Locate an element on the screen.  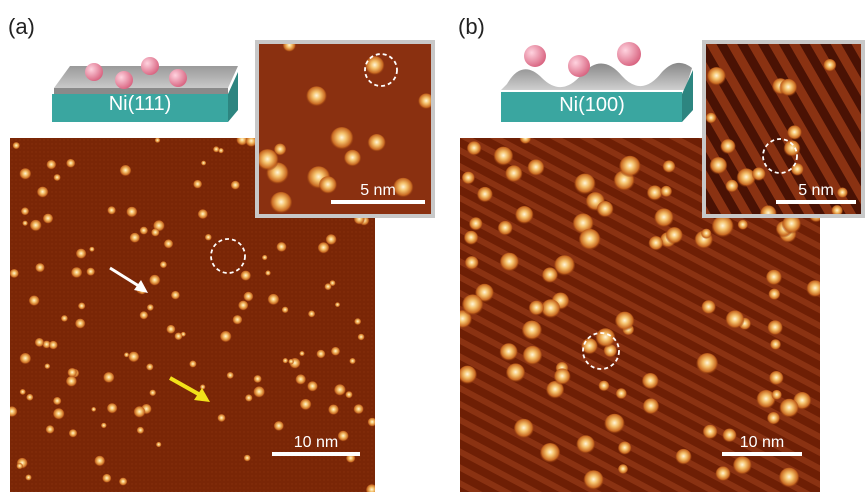
white-arrow-icon is located at coordinates (128, 279).